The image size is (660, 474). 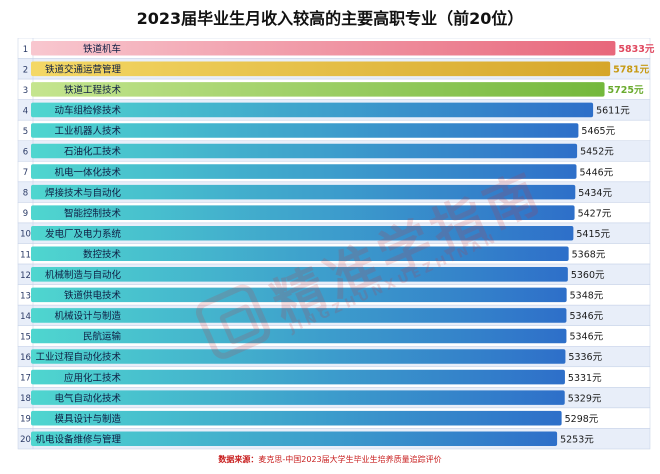 I want to click on data-source: 数据来源：麦克思-中国2023届大学生毕业生培养质量追踪评价, so click(x=330, y=460).